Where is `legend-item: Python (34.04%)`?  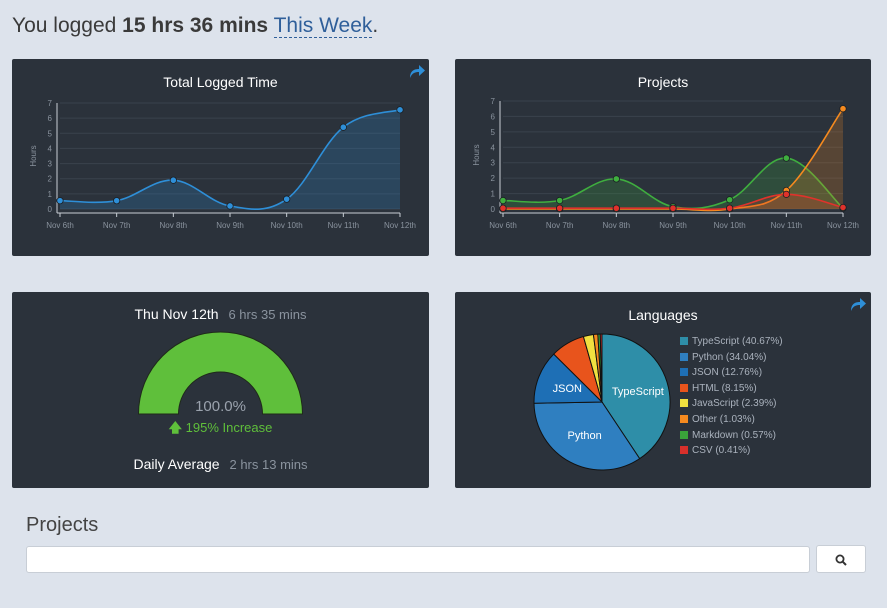 legend-item: Python (34.04%) is located at coordinates (723, 357).